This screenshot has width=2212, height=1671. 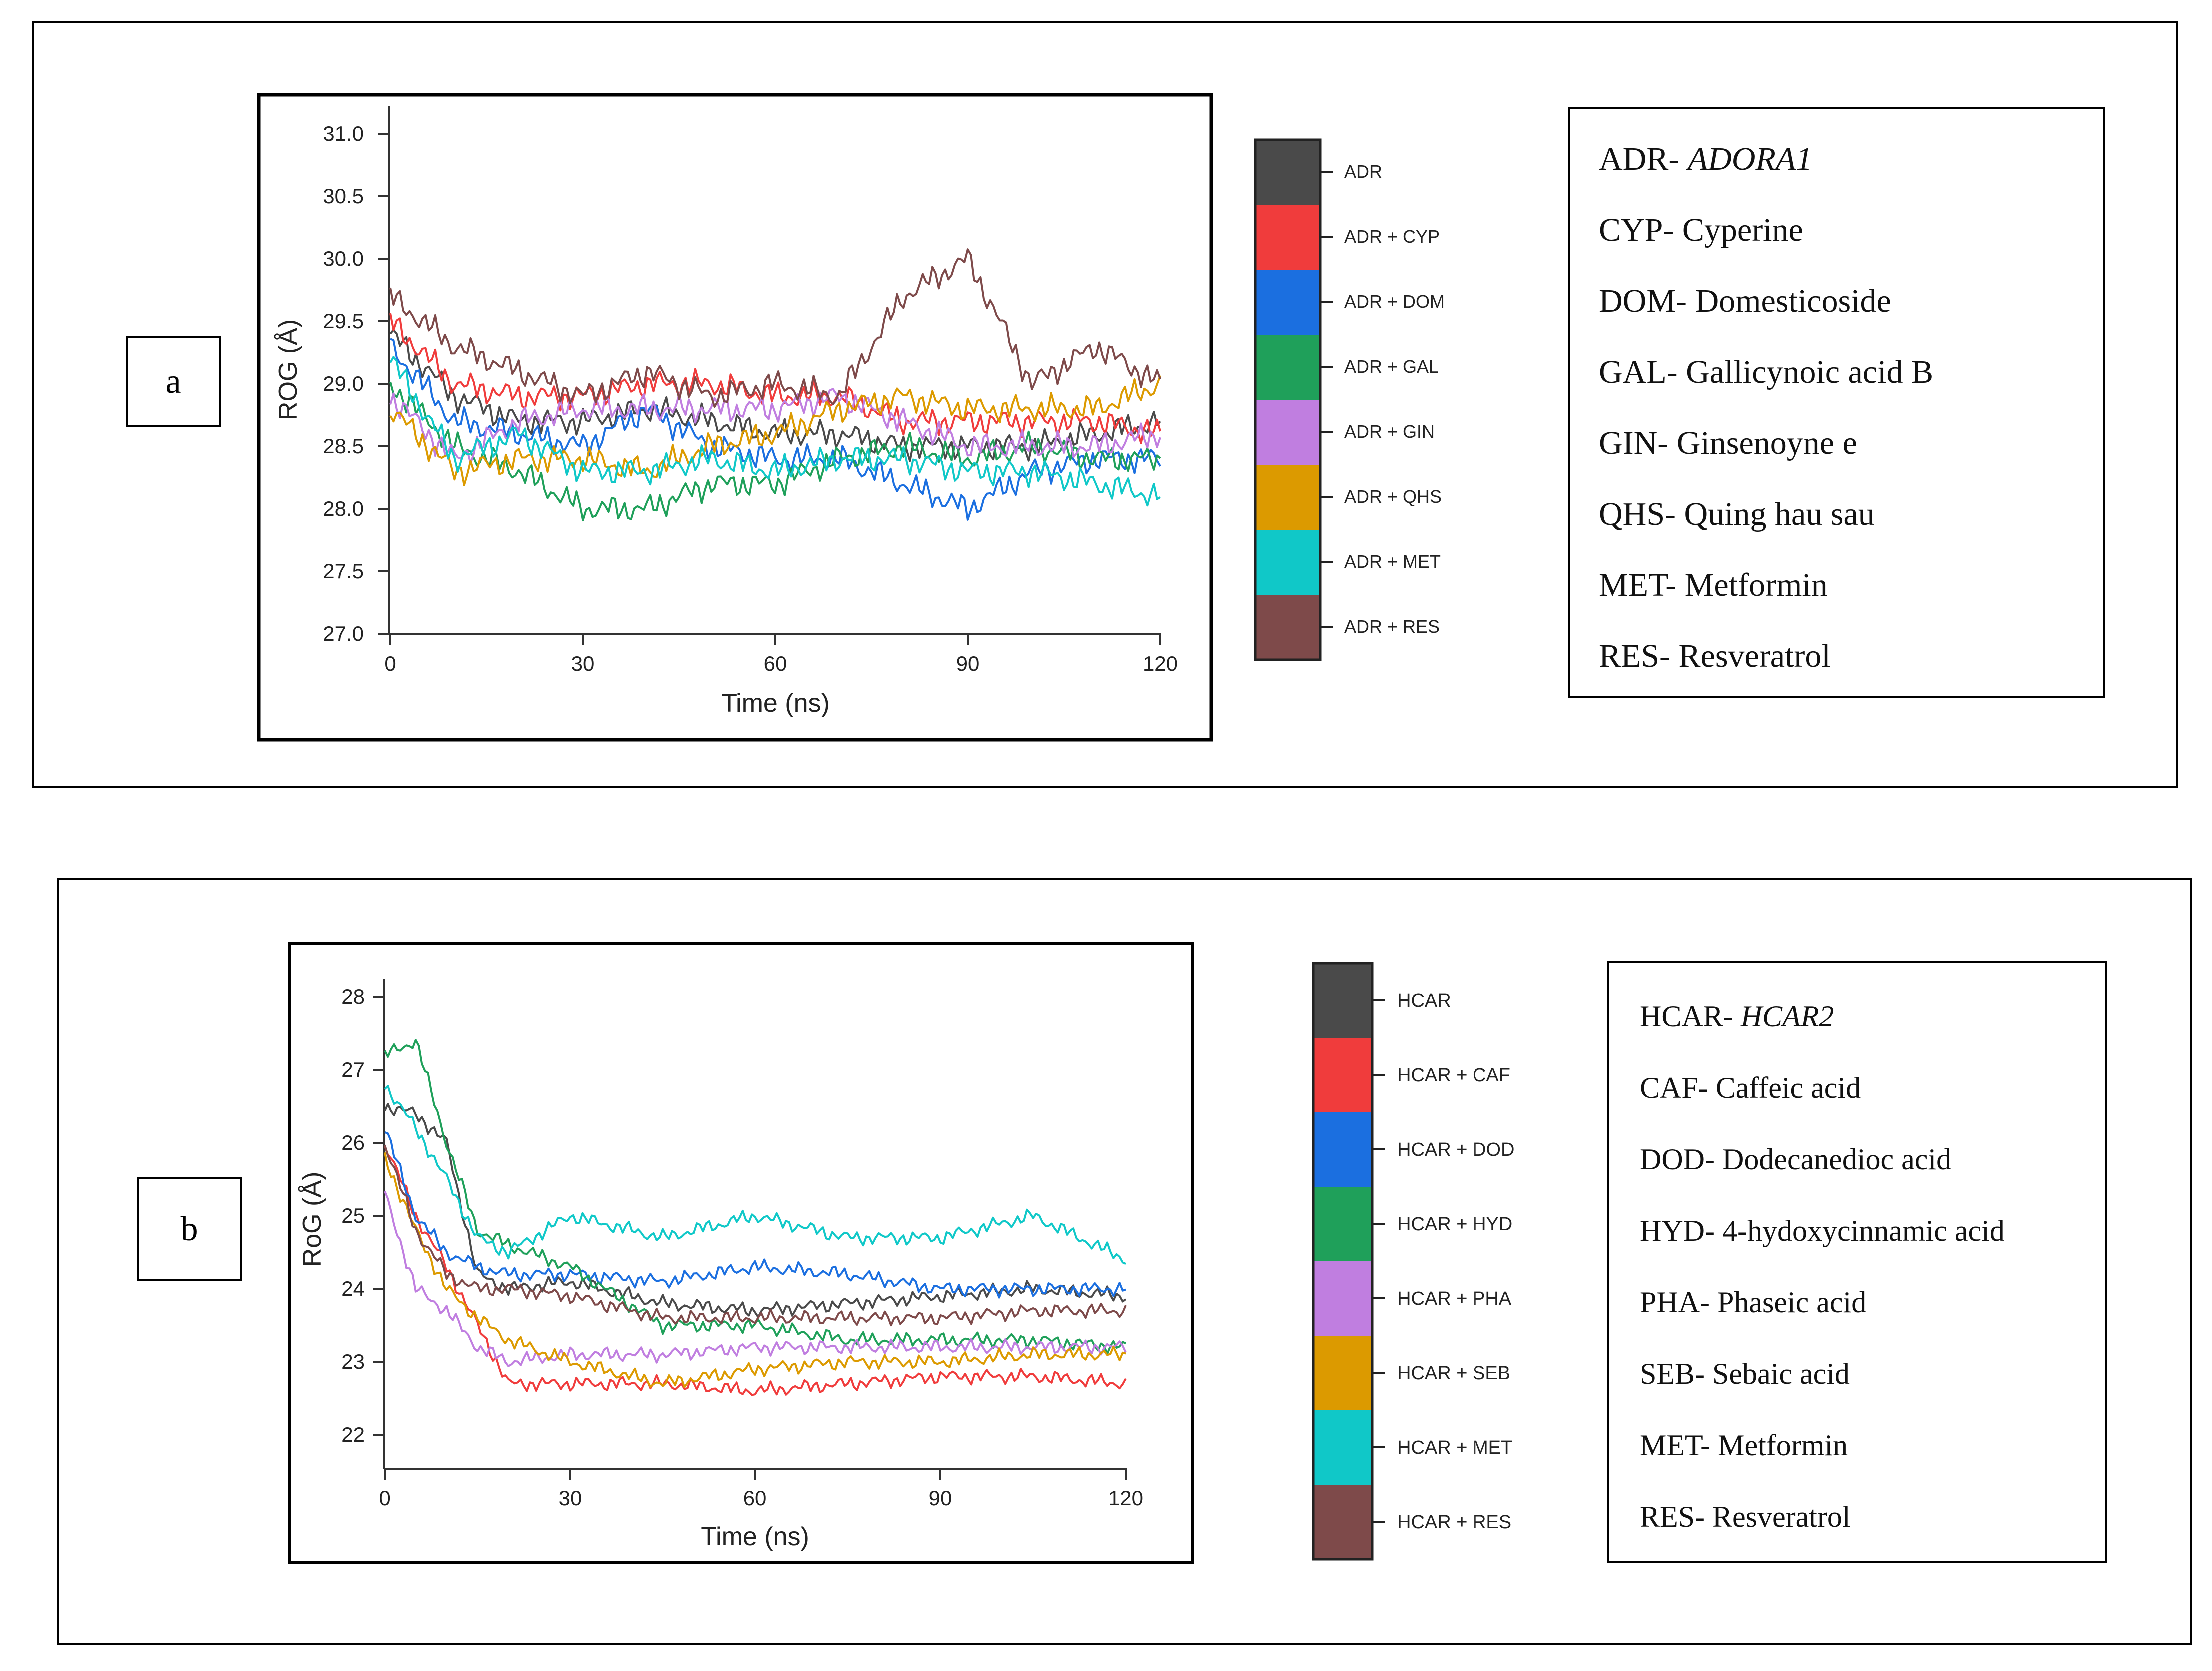 I want to click on legend-swatch-hcar-dod, so click(x=1342, y=1149).